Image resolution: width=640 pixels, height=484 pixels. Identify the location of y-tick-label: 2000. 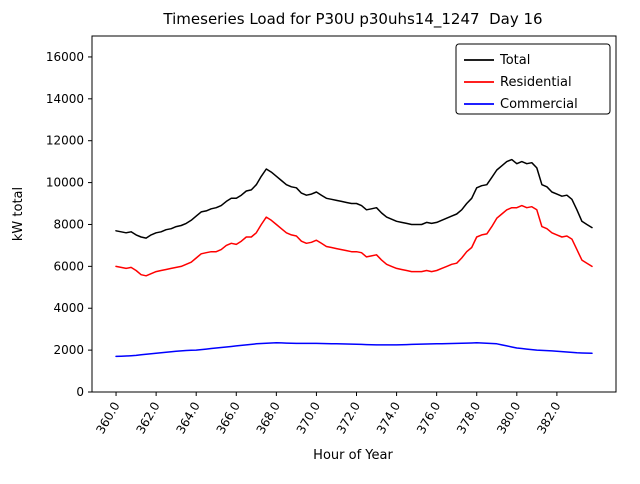
(68, 350).